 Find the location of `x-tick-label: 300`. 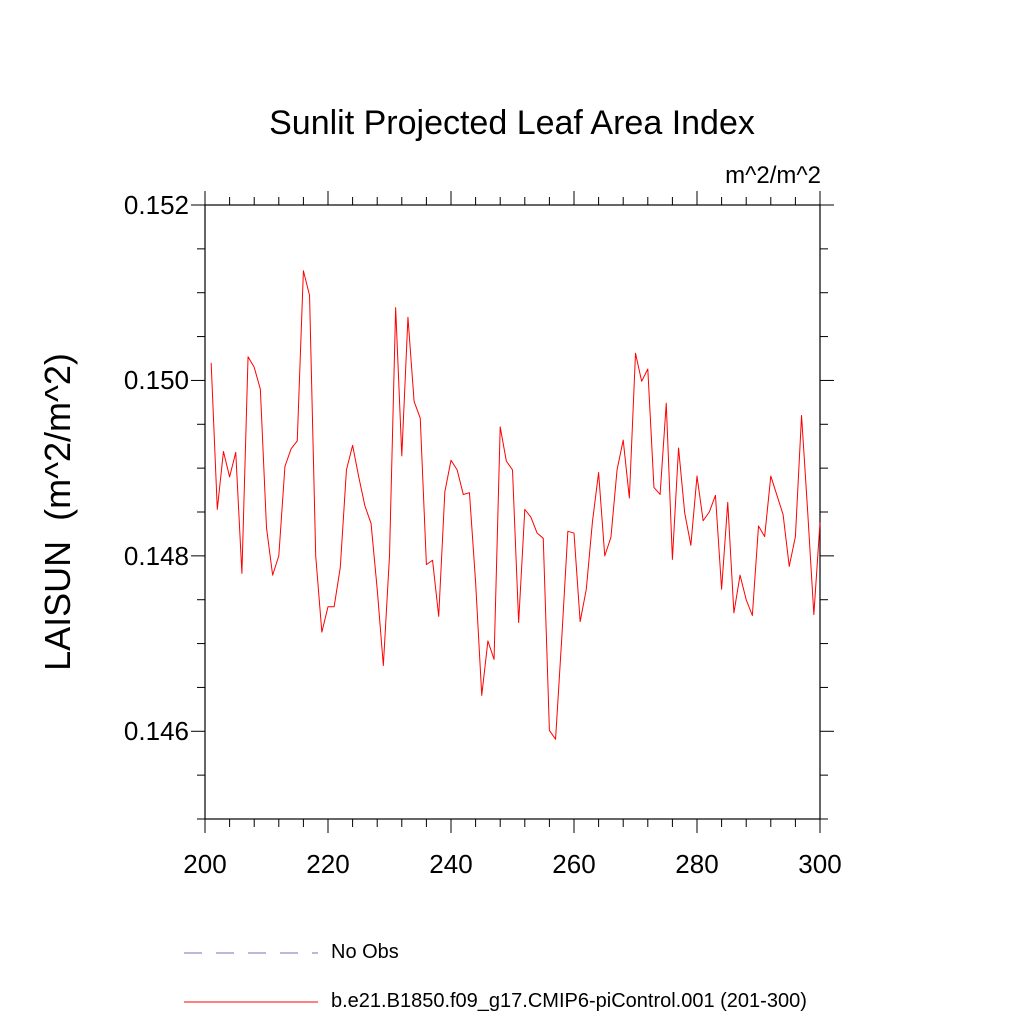

x-tick-label: 300 is located at coordinates (820, 864).